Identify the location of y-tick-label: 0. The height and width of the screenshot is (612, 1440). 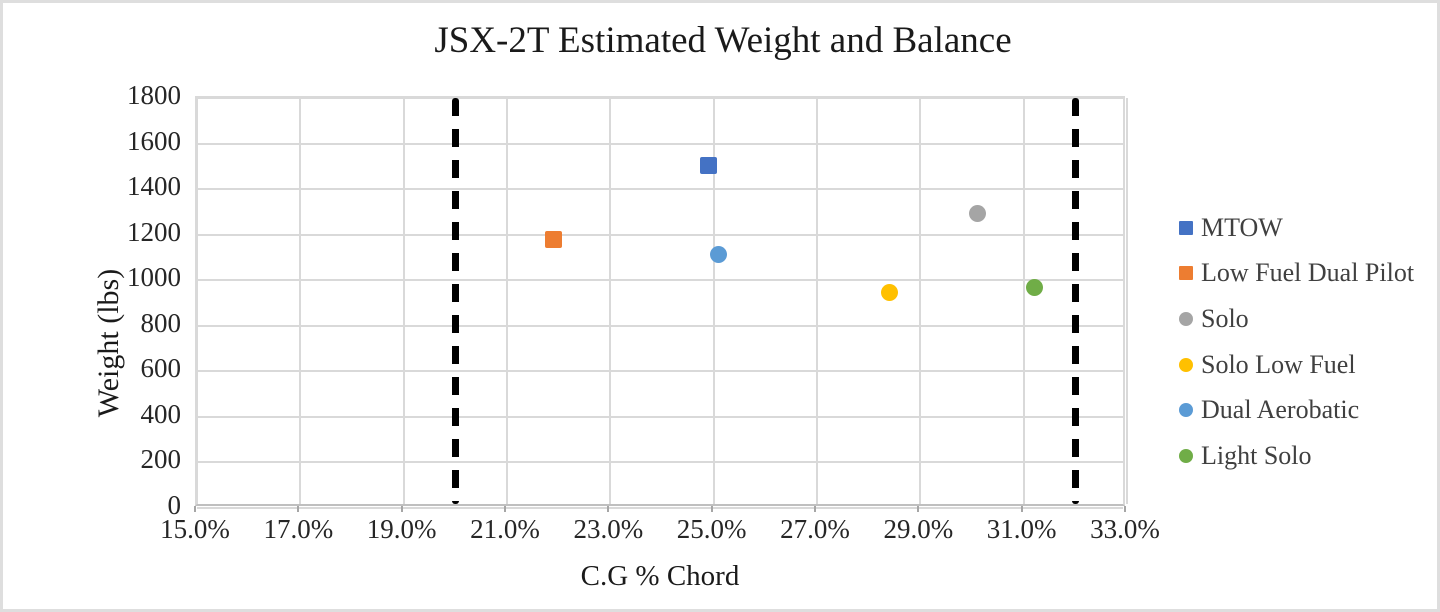
(174, 505).